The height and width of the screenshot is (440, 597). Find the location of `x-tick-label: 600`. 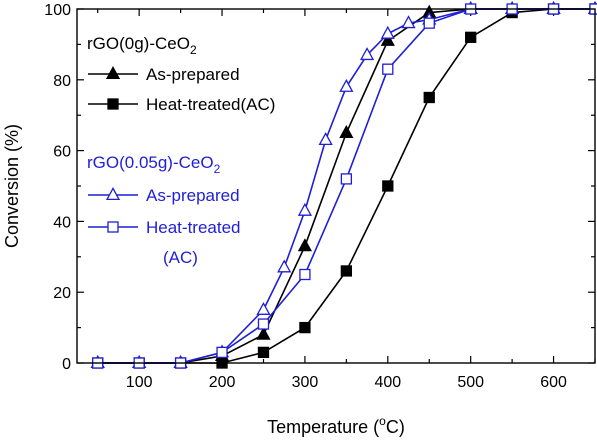

x-tick-label: 600 is located at coordinates (553, 382).